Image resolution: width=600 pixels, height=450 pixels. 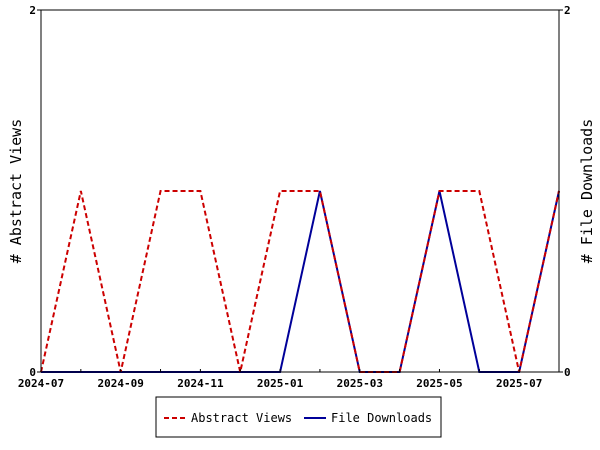 What do you see at coordinates (439, 383) in the screenshot?
I see `x-tick-label: 2025-05` at bounding box center [439, 383].